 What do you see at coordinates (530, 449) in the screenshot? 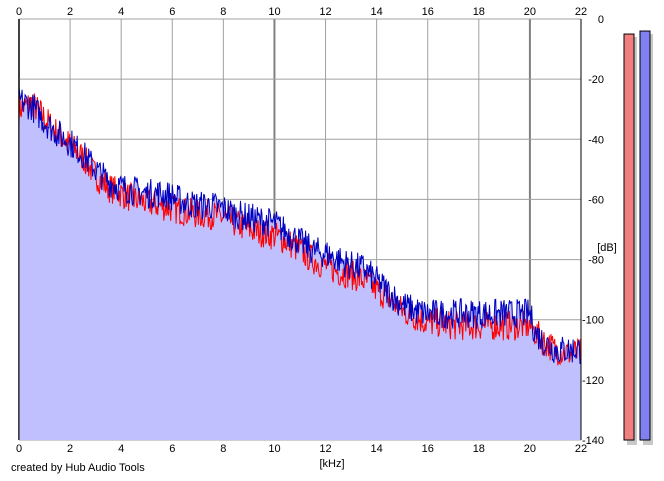
I see `x-tick-label-bottom: 20` at bounding box center [530, 449].